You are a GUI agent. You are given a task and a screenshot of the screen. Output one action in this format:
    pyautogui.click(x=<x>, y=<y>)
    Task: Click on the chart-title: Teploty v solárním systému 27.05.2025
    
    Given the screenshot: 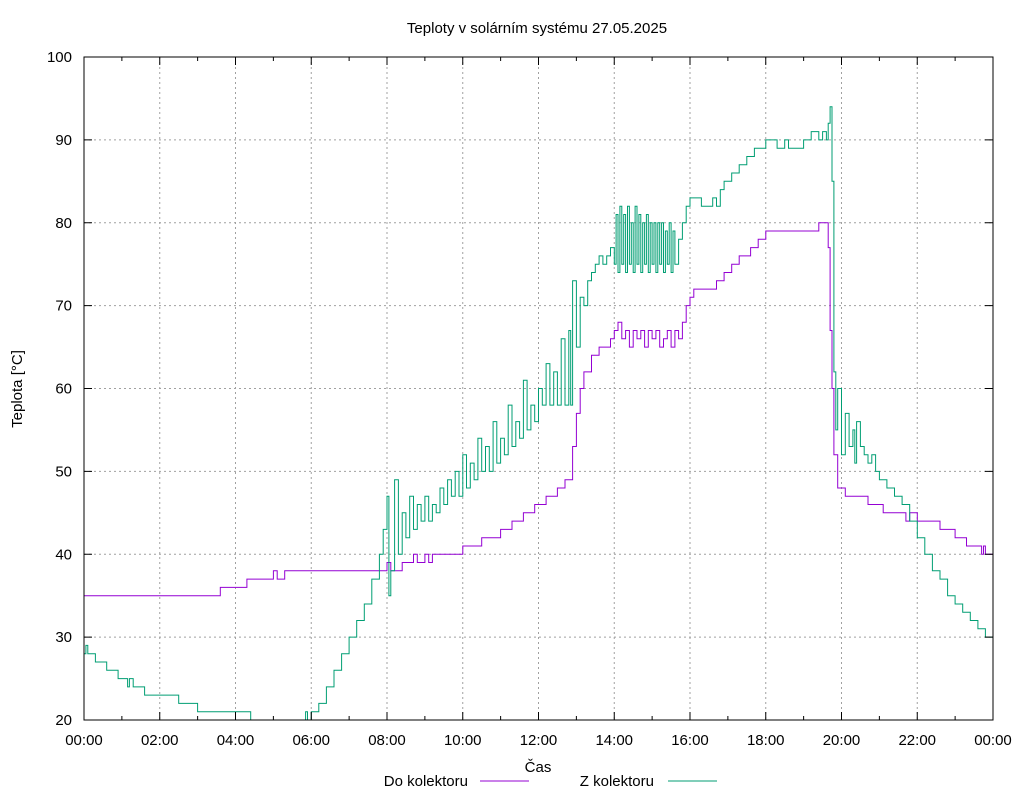 What is the action you would take?
    pyautogui.click(x=537, y=28)
    